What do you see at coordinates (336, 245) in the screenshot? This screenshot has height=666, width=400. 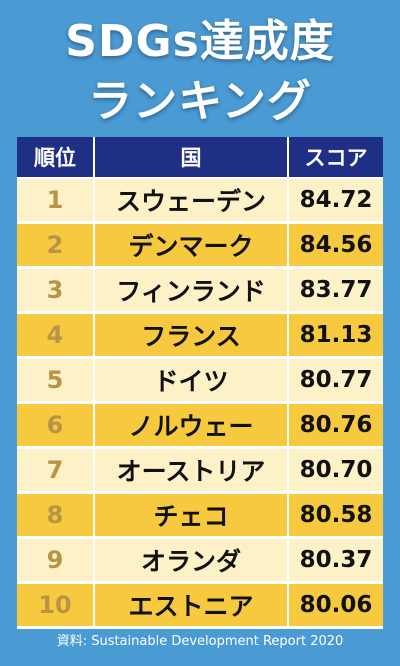 I see `score-cell: 84.56` at bounding box center [336, 245].